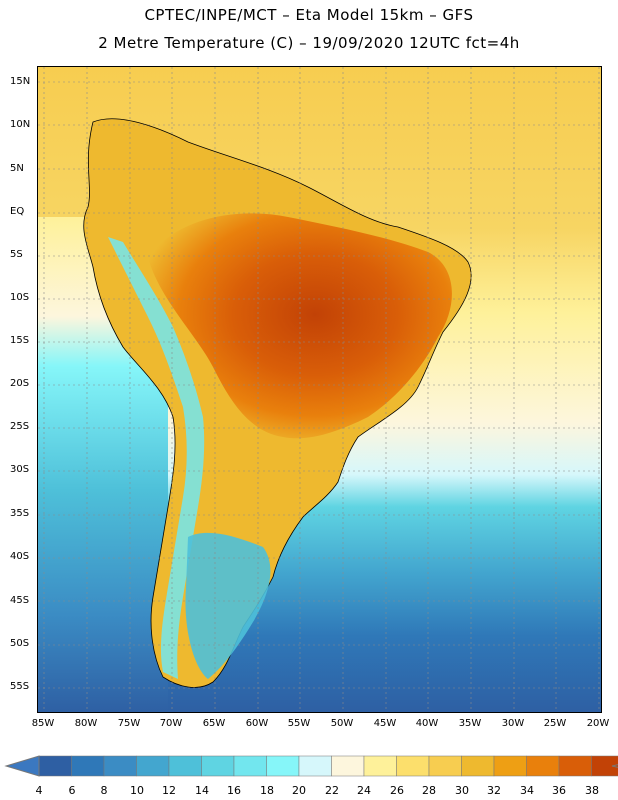 Image resolution: width=618 pixels, height=800 pixels. What do you see at coordinates (592, 790) in the screenshot?
I see `colorbar-label: 38` at bounding box center [592, 790].